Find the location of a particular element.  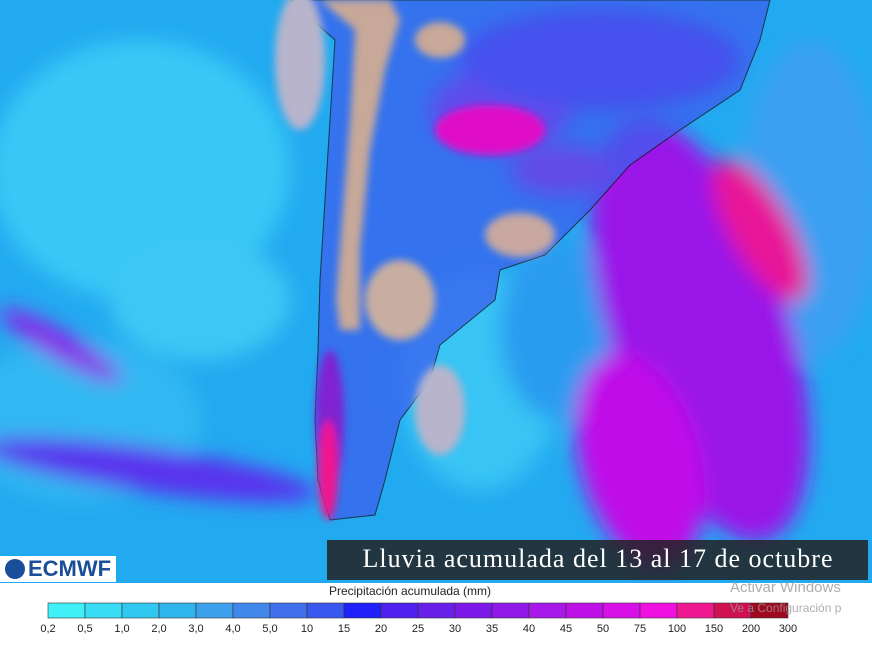

legend-tick-label: 4,0 is located at coordinates (232, 629).